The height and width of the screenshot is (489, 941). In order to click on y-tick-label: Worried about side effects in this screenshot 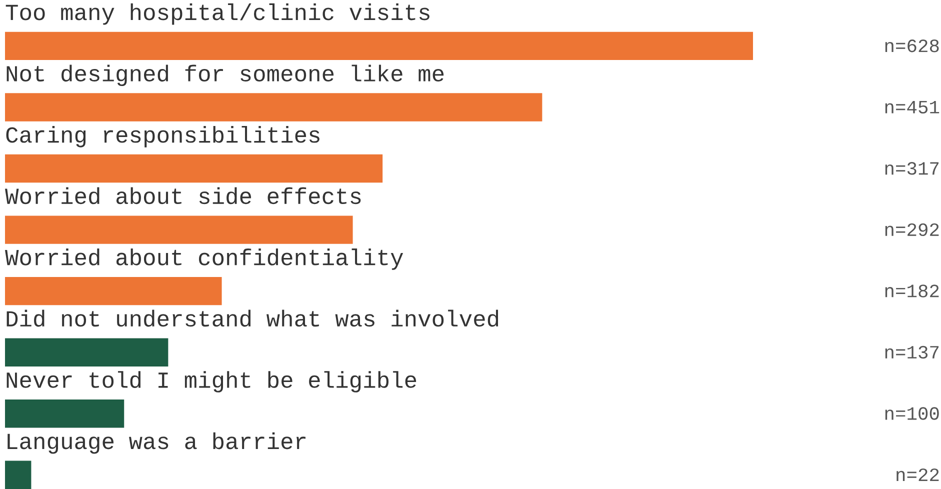, I will do `click(183, 195)`.